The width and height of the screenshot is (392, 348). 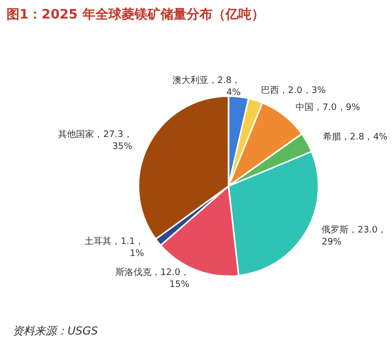 I want to click on slice-label: 巴西，2.0，3%, so click(x=293, y=91).